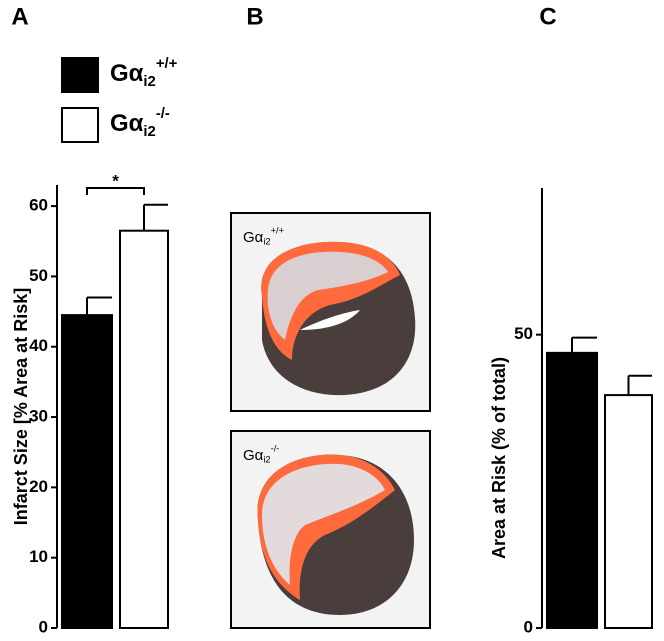  Describe the element at coordinates (21, 406) in the screenshot. I see `y-axis-label: Infarct Size [% Area at Risk]` at that location.